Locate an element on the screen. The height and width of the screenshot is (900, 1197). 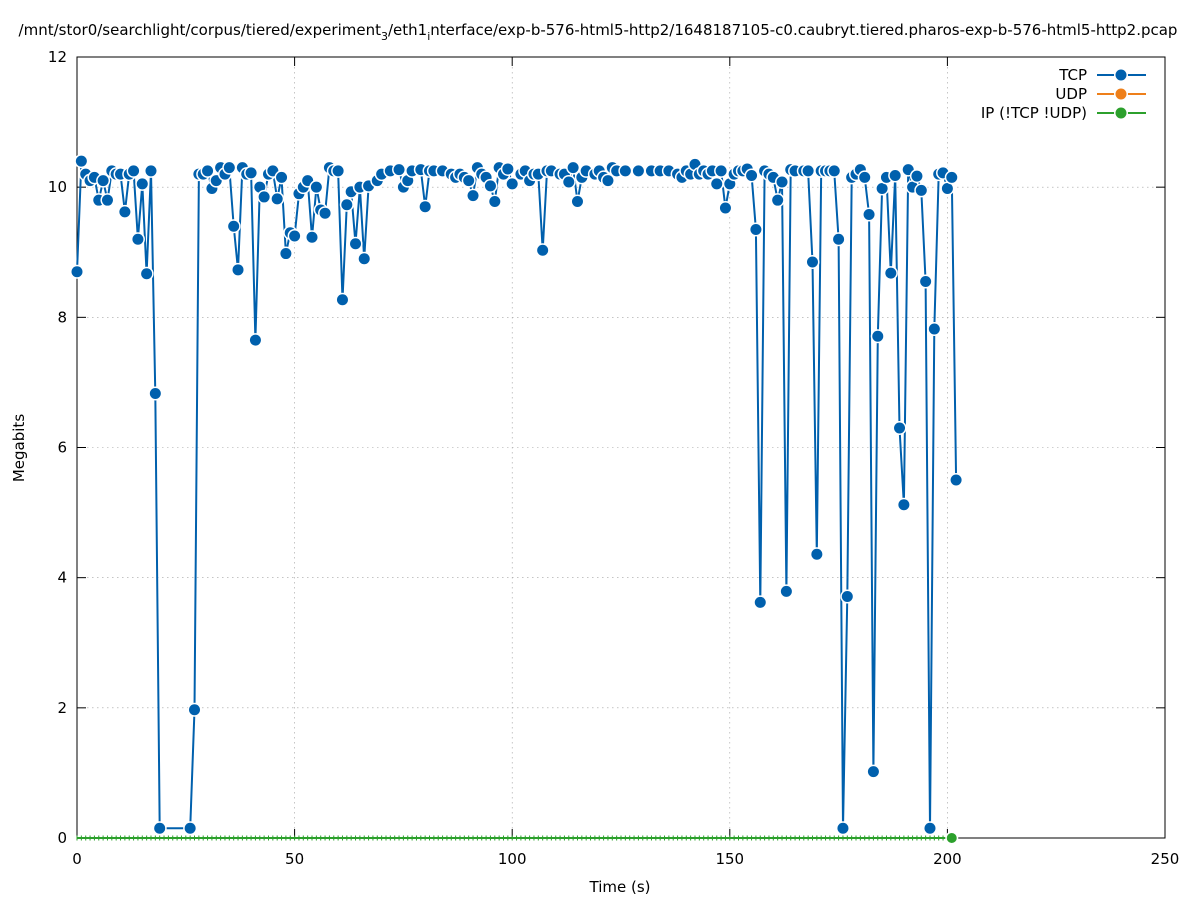
x-tick-label: 0 is located at coordinates (77, 859).